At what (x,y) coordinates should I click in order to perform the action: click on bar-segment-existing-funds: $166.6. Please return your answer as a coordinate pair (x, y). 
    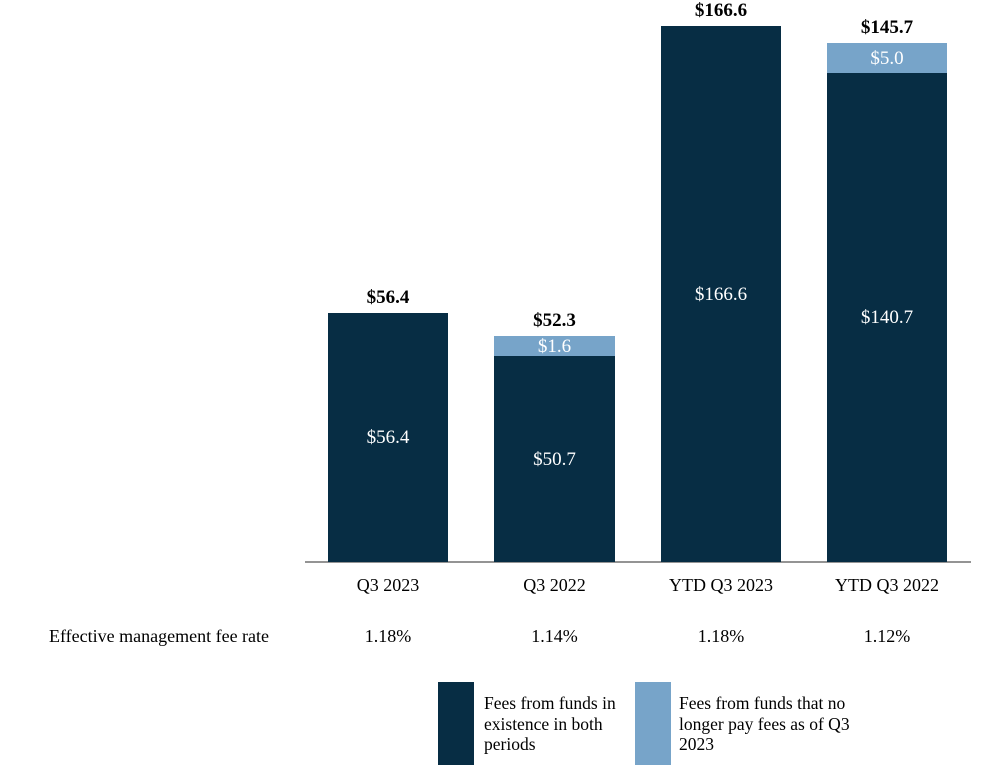
    Looking at the image, I should click on (721, 294).